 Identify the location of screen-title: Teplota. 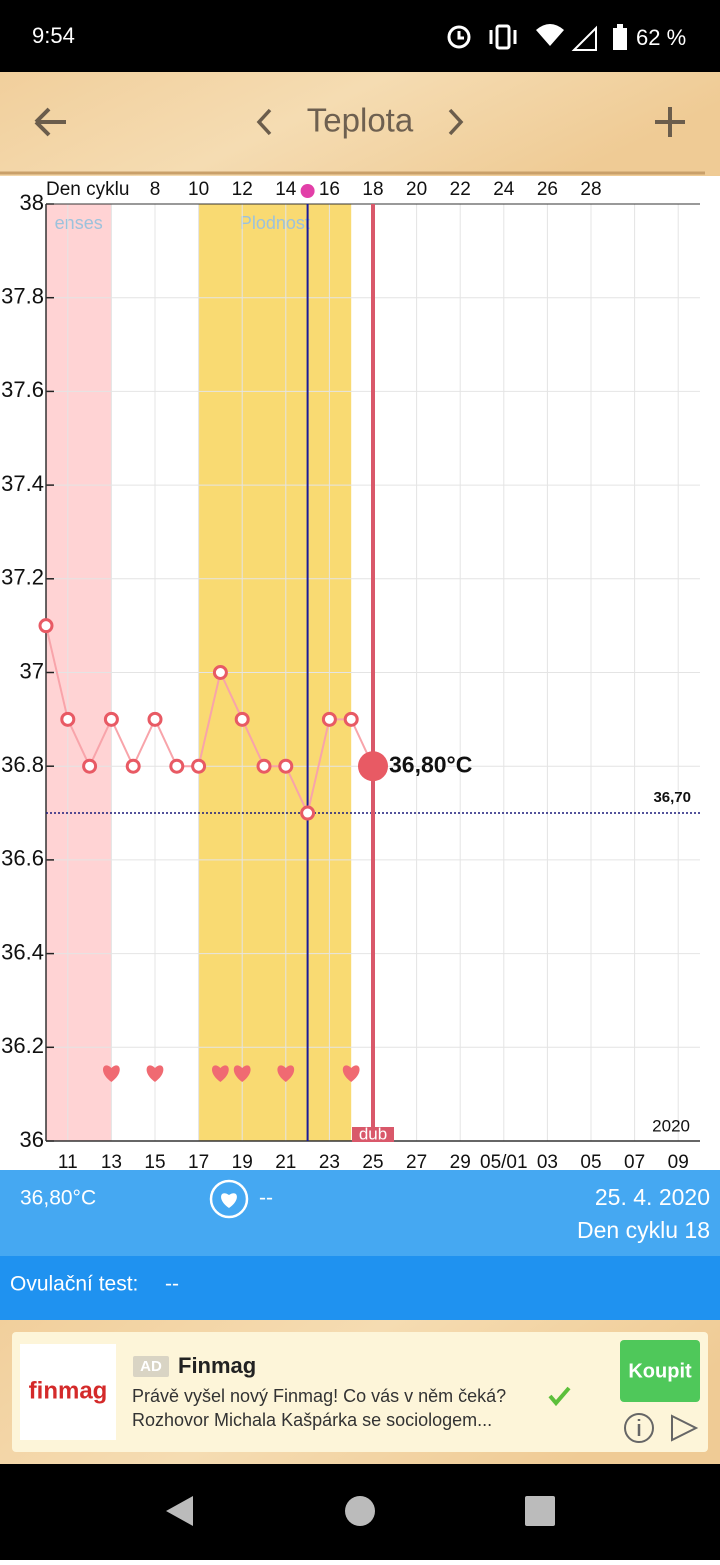
(360, 120).